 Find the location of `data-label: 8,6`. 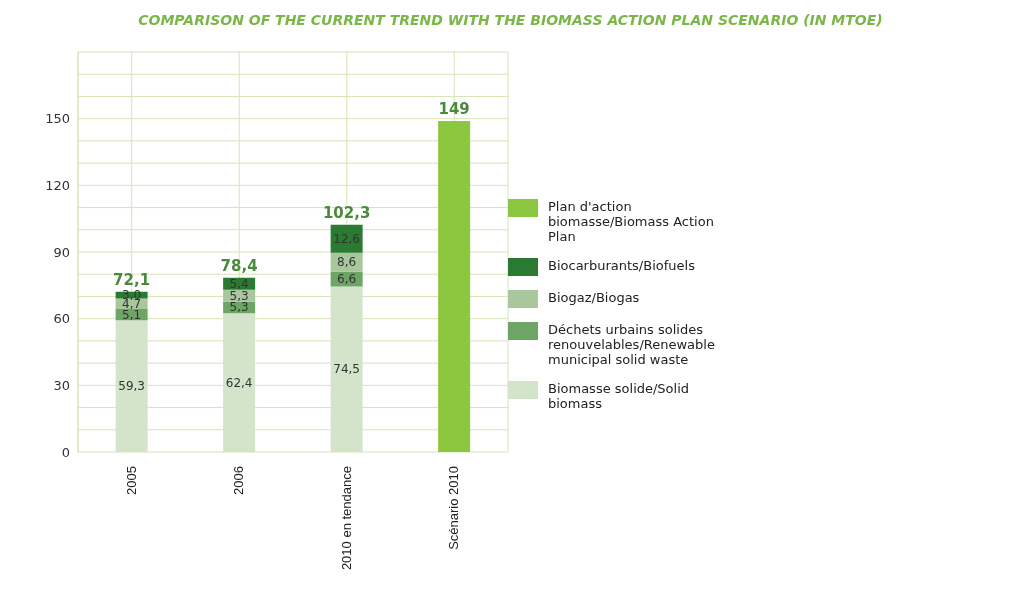

data-label: 8,6 is located at coordinates (347, 262).